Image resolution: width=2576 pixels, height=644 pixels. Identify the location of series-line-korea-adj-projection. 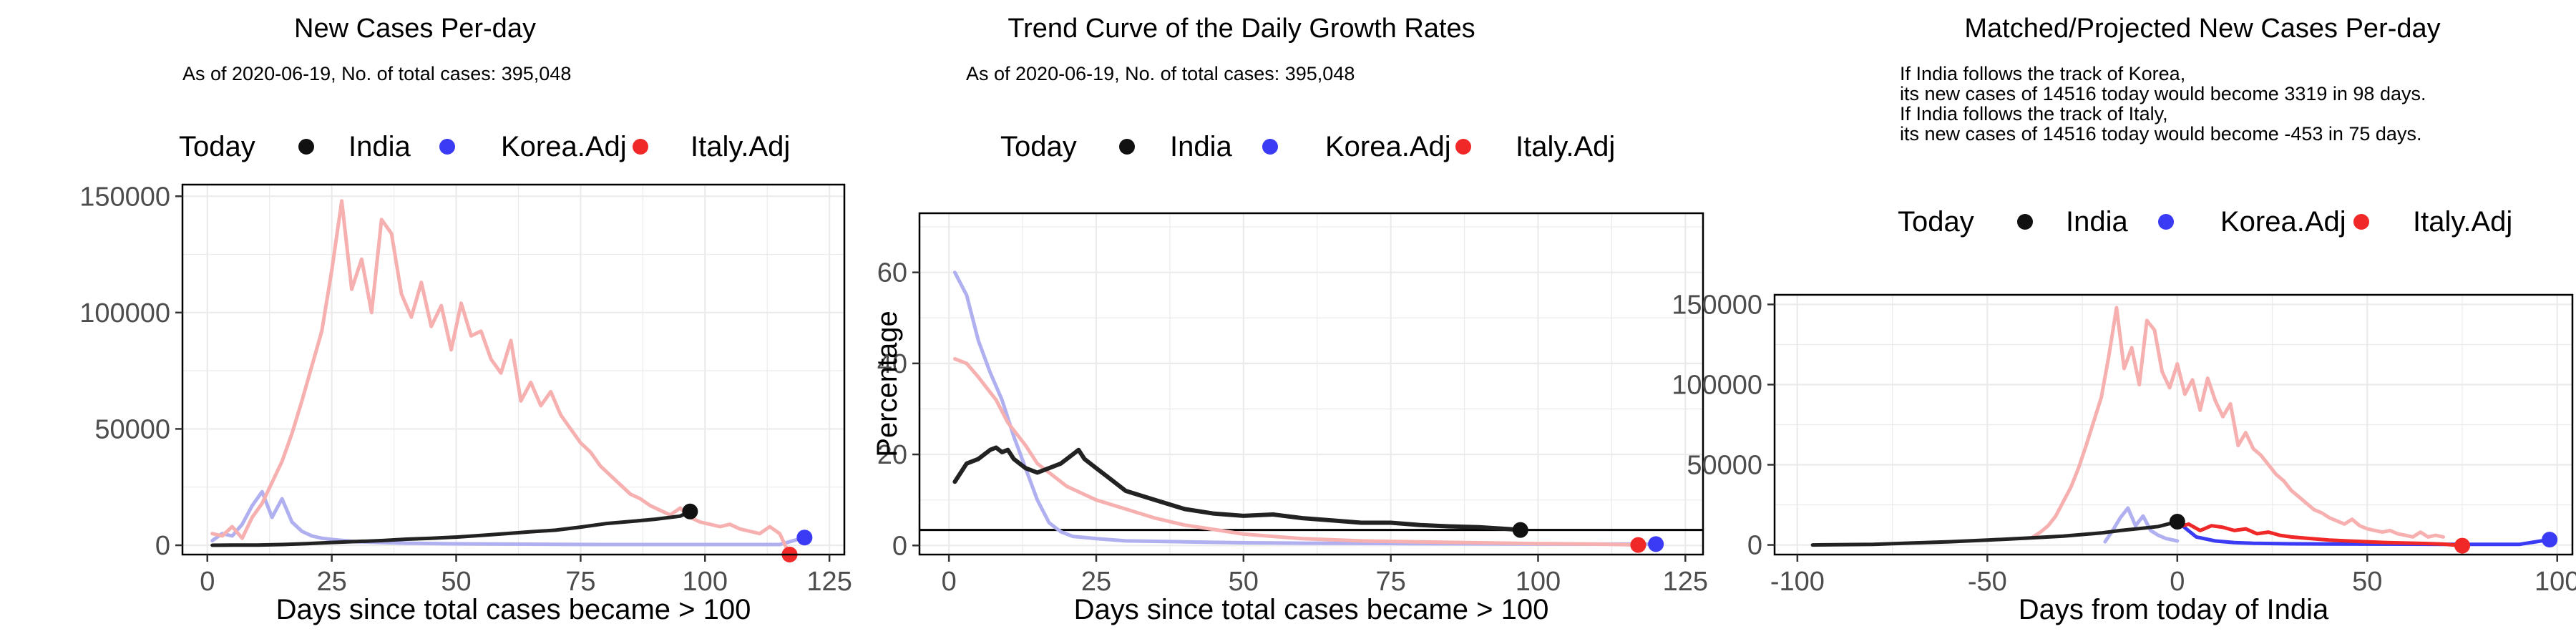
(2363, 533).